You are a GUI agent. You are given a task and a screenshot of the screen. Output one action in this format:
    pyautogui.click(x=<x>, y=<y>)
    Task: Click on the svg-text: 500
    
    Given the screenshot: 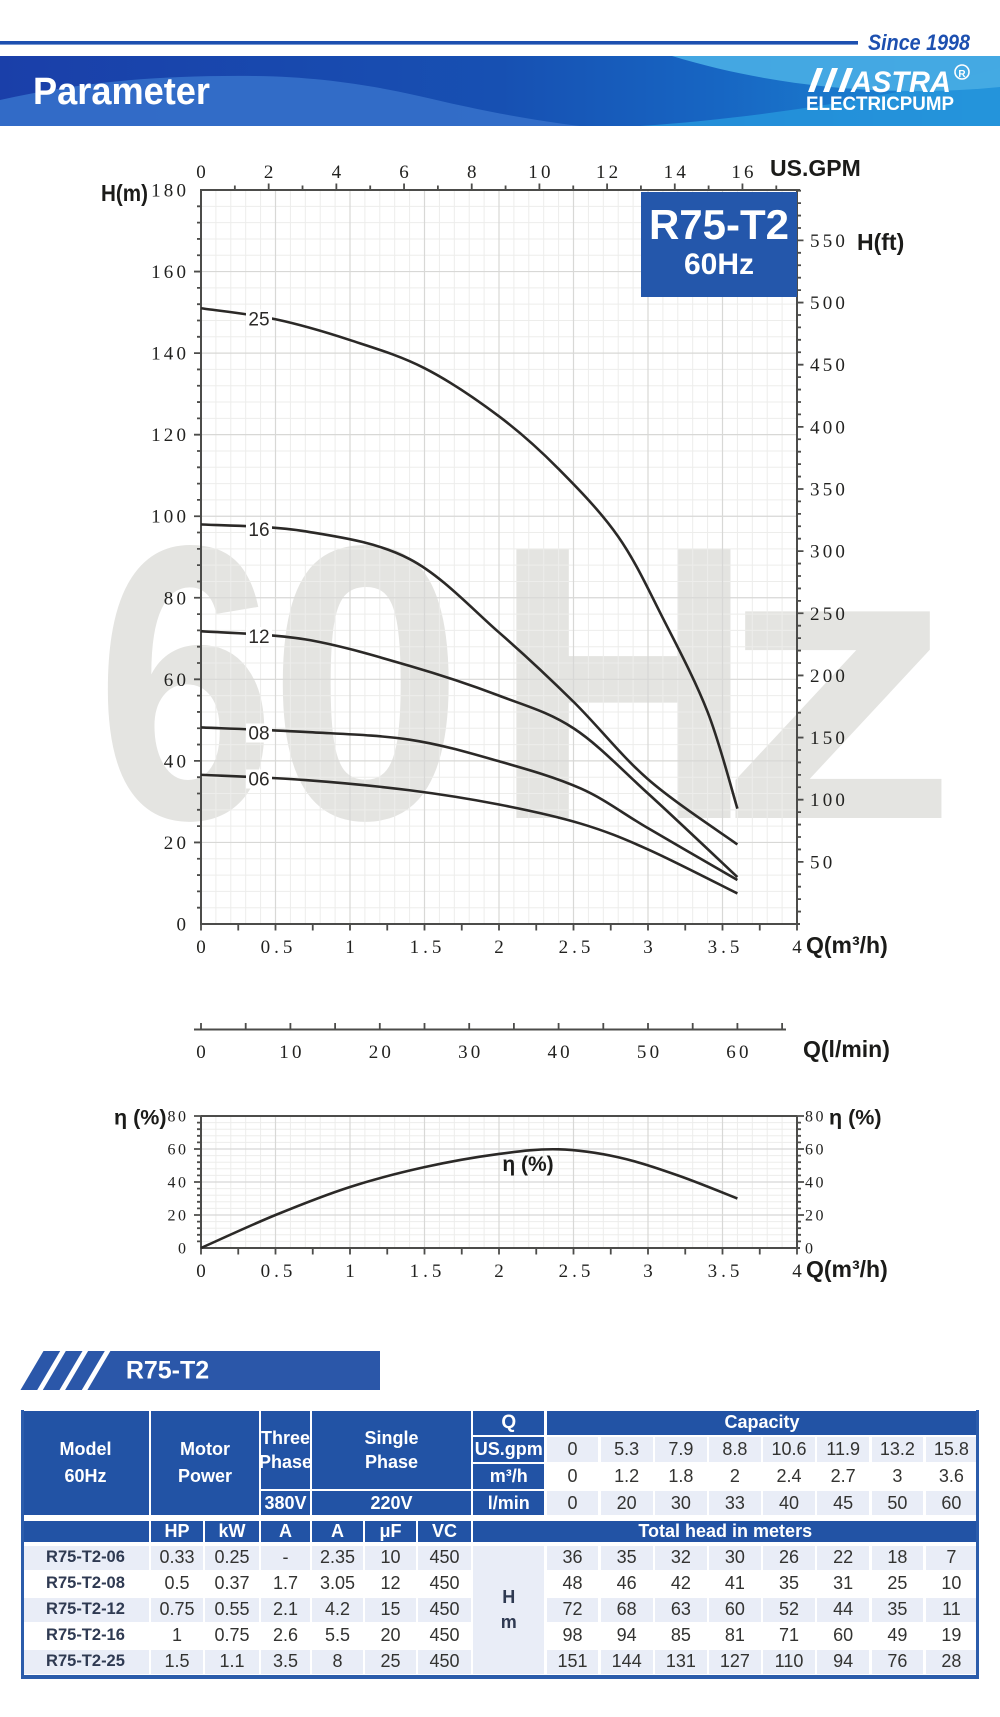 What is the action you would take?
    pyautogui.click(x=829, y=303)
    